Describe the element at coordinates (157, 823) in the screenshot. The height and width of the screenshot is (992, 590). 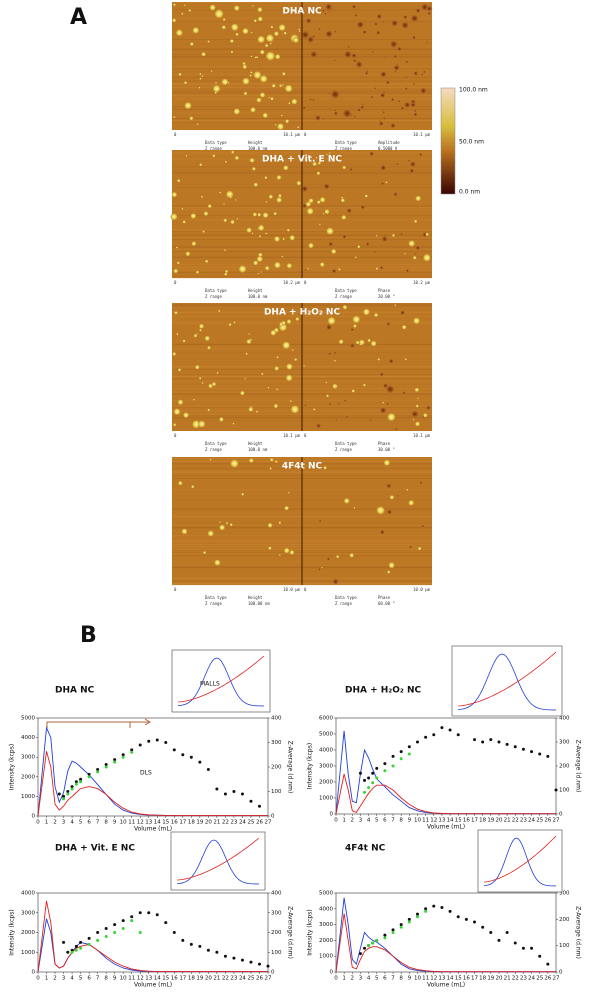
I see `x-tick-label: 14` at that location.